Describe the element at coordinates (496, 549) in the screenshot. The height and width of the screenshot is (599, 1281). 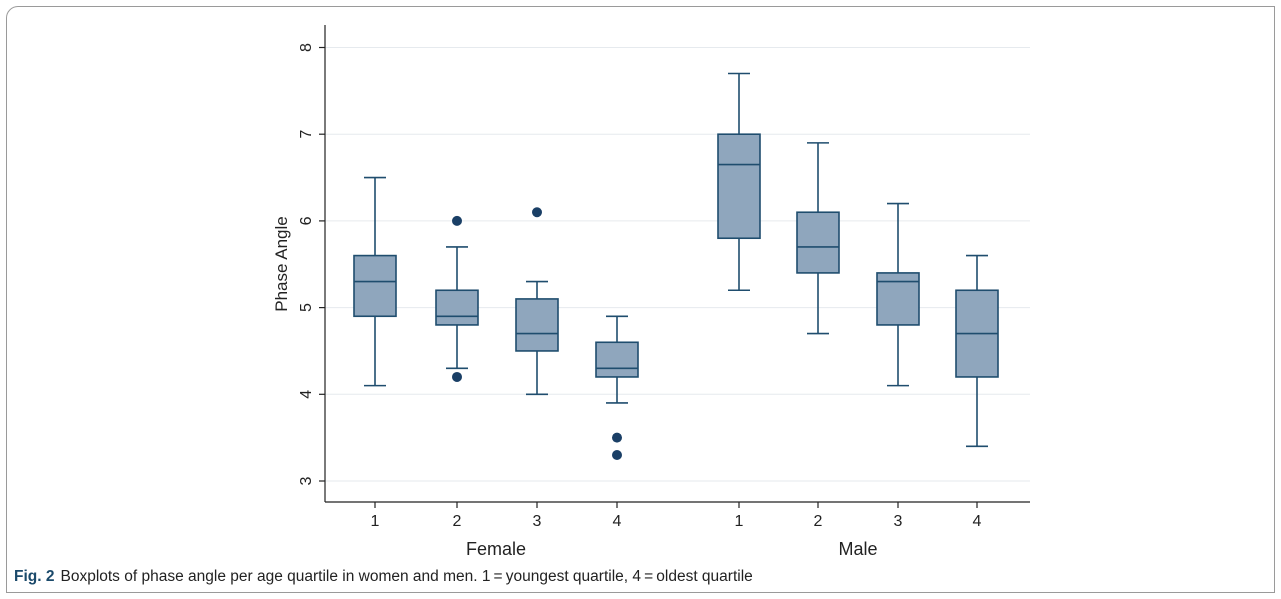
I see `group-label: Female` at that location.